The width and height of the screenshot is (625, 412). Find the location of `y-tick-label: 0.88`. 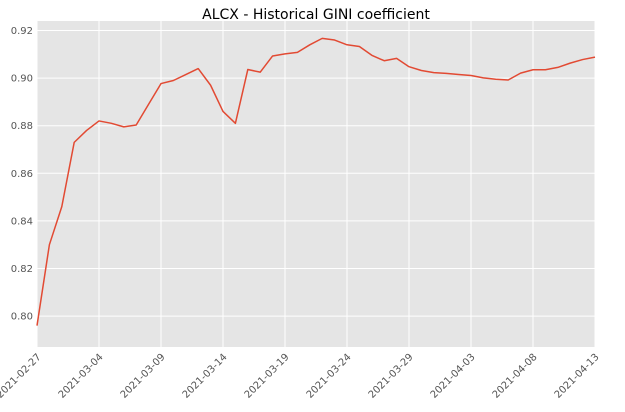

y-tick-label: 0.88 is located at coordinates (22, 126).